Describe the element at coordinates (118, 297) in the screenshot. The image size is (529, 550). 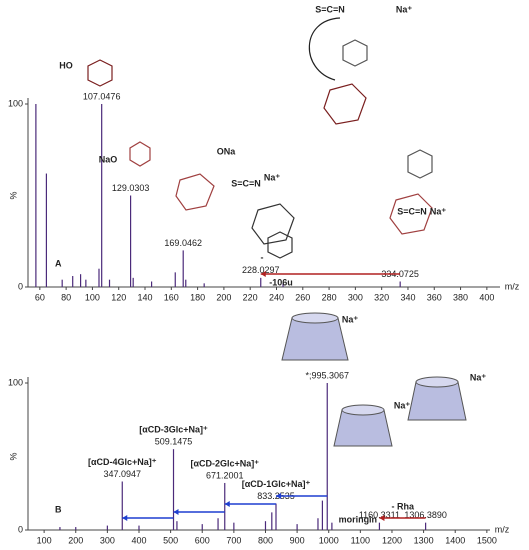
I see `x-tick-label: 120` at that location.